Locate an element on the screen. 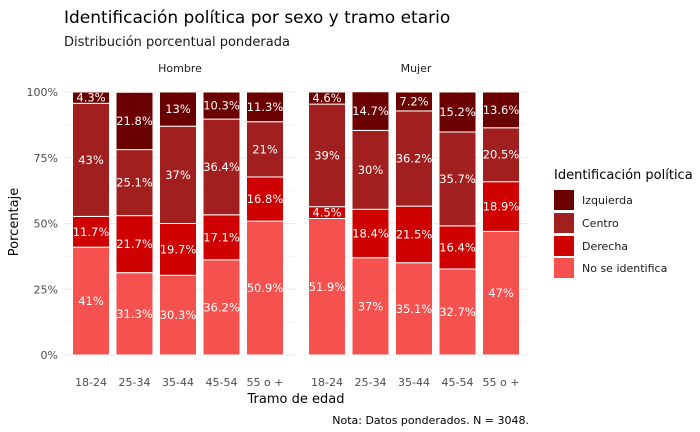 This screenshot has width=700, height=432. x-tick-label-mujer: 18-24 is located at coordinates (327, 382).